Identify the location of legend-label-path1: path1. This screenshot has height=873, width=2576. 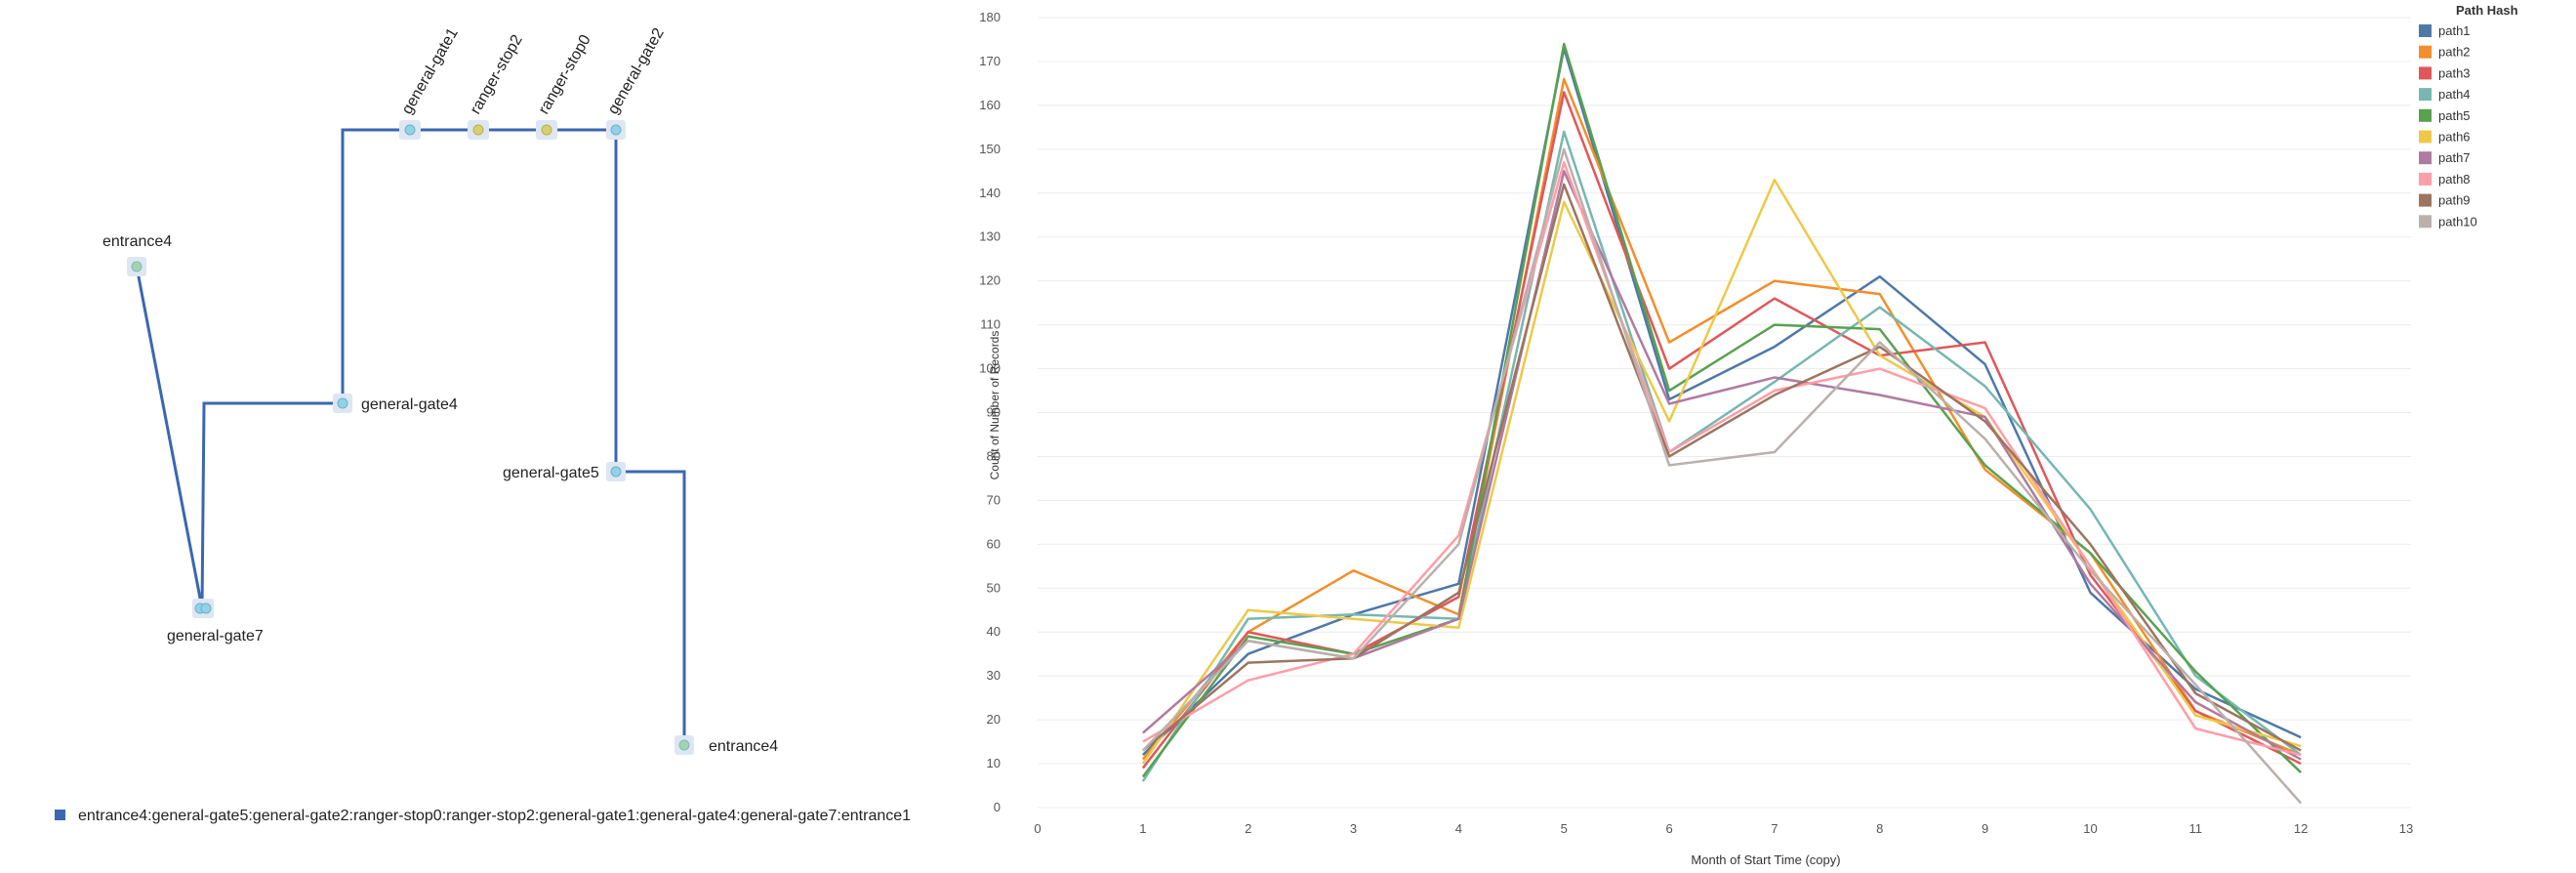
(2454, 30).